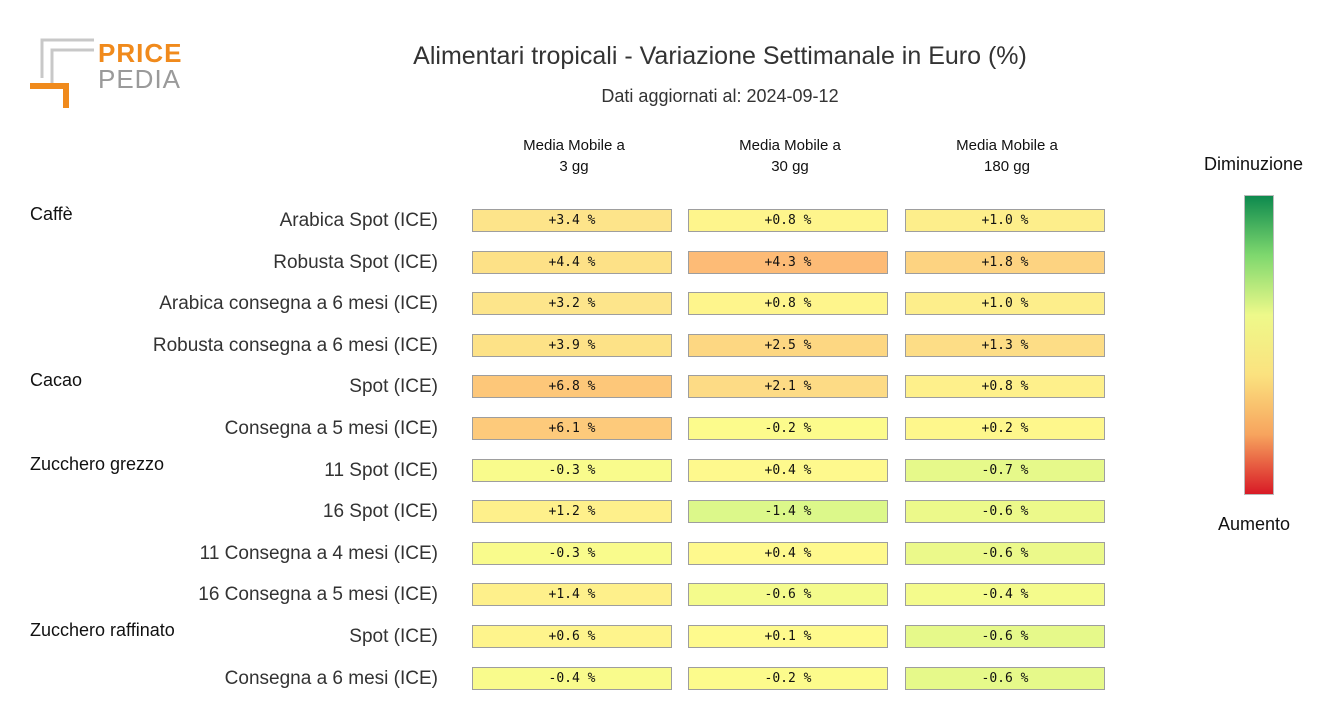  Describe the element at coordinates (790, 156) in the screenshot. I see `column-header: Media Mobile a 30 gg` at that location.